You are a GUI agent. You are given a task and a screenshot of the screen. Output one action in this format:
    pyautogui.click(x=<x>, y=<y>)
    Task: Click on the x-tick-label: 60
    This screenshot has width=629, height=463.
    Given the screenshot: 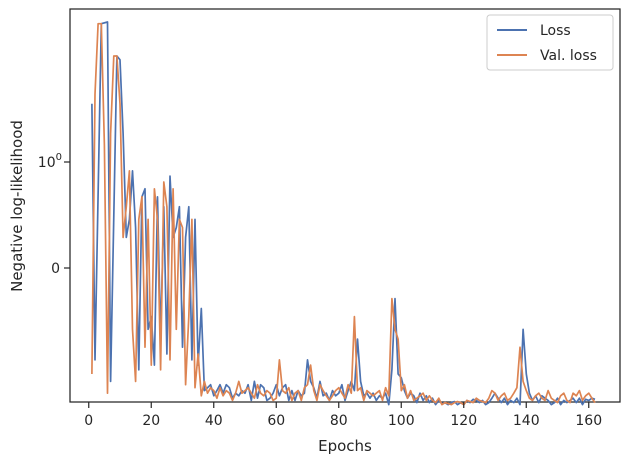 What is the action you would take?
    pyautogui.click(x=276, y=421)
    